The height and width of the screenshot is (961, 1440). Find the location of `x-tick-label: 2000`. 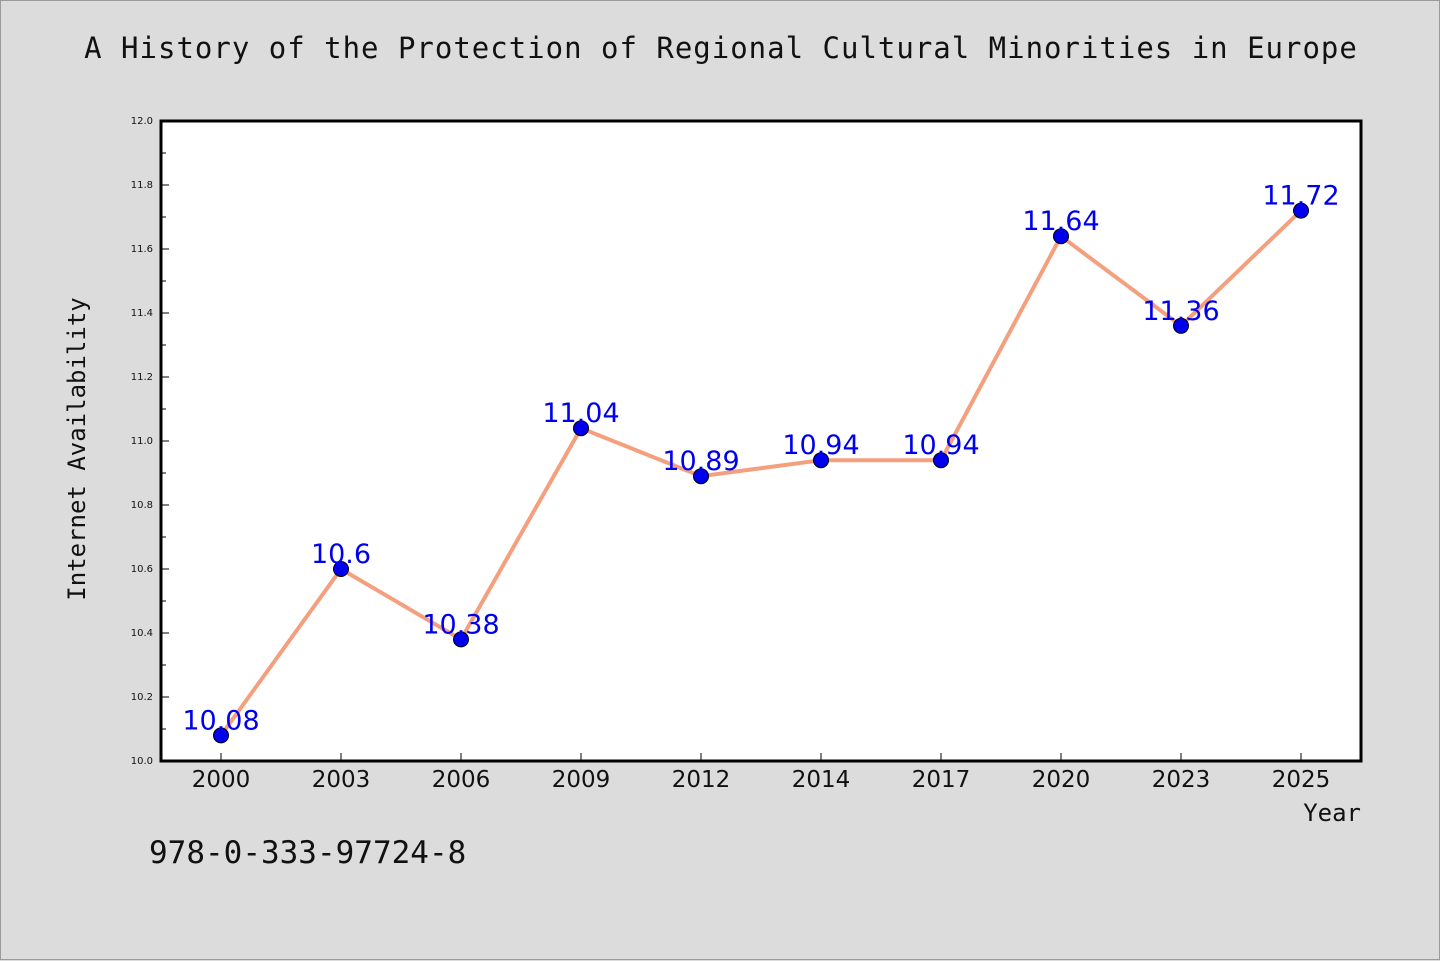

x-tick-label: 2000 is located at coordinates (221, 780).